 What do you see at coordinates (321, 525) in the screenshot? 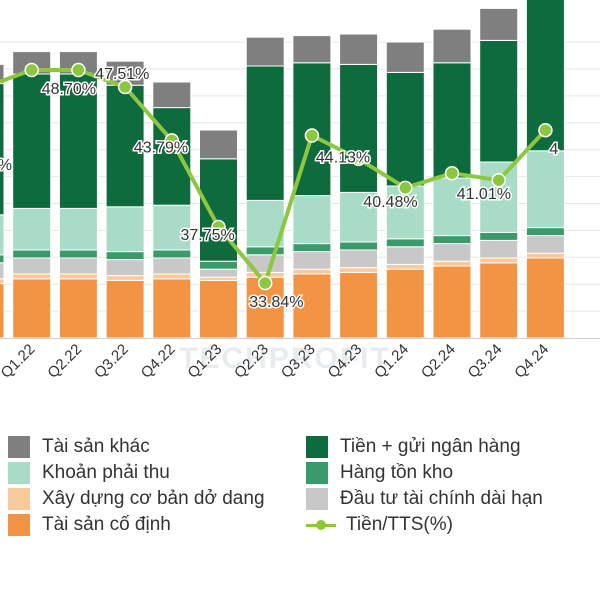
I see `legend-line-marker-icon` at bounding box center [321, 525].